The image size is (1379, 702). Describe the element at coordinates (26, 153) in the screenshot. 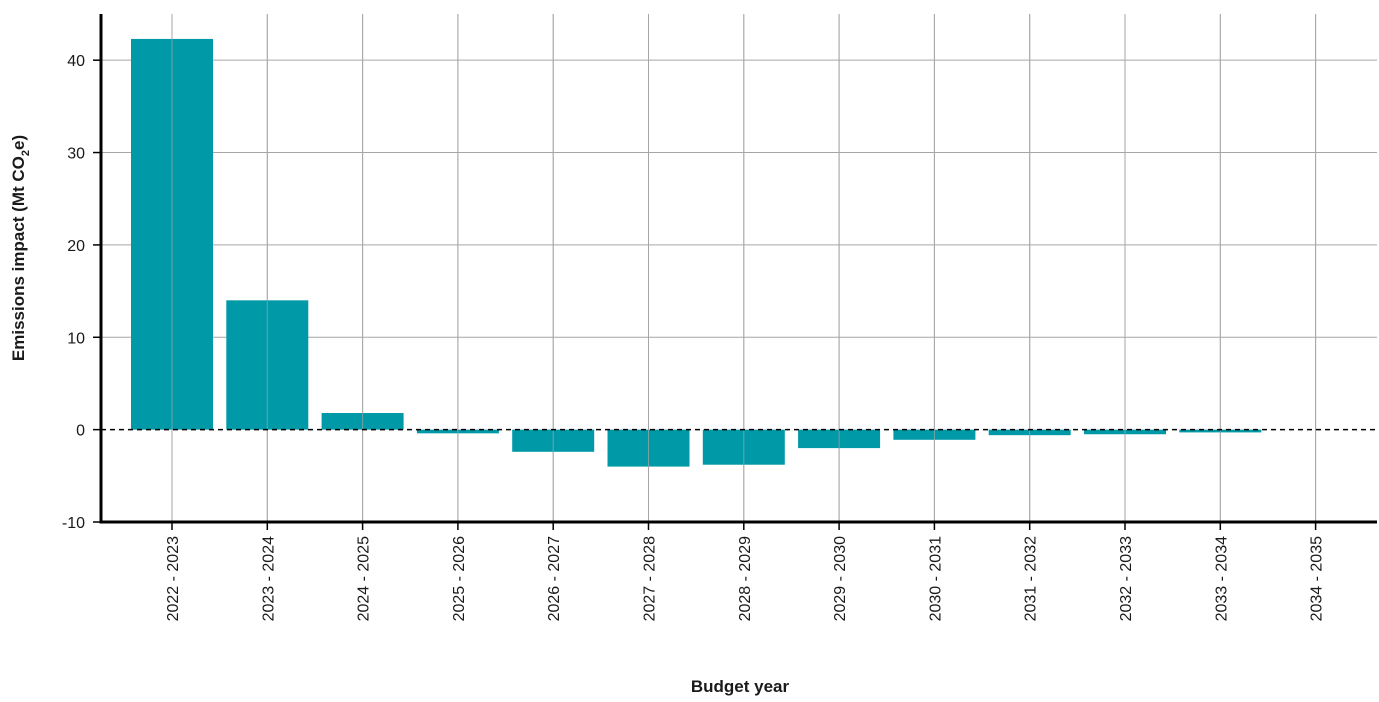

I see `y-axis-title-subscript: 2` at that location.